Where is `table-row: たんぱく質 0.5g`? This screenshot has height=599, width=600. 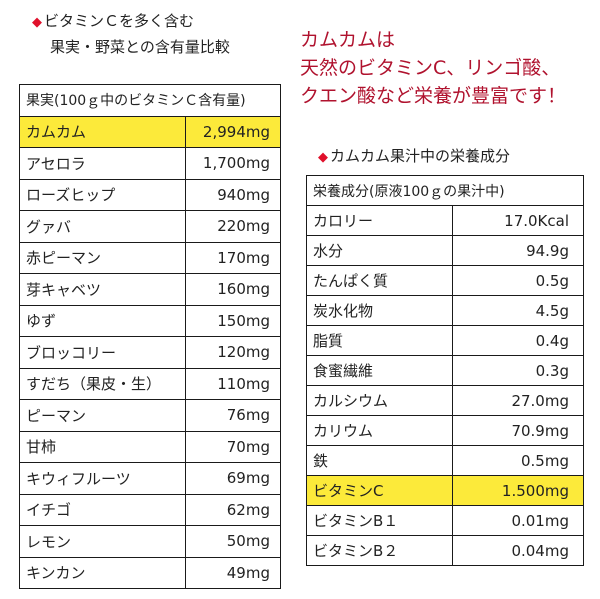
table-row: たんぱく質 0.5g is located at coordinates (444, 280).